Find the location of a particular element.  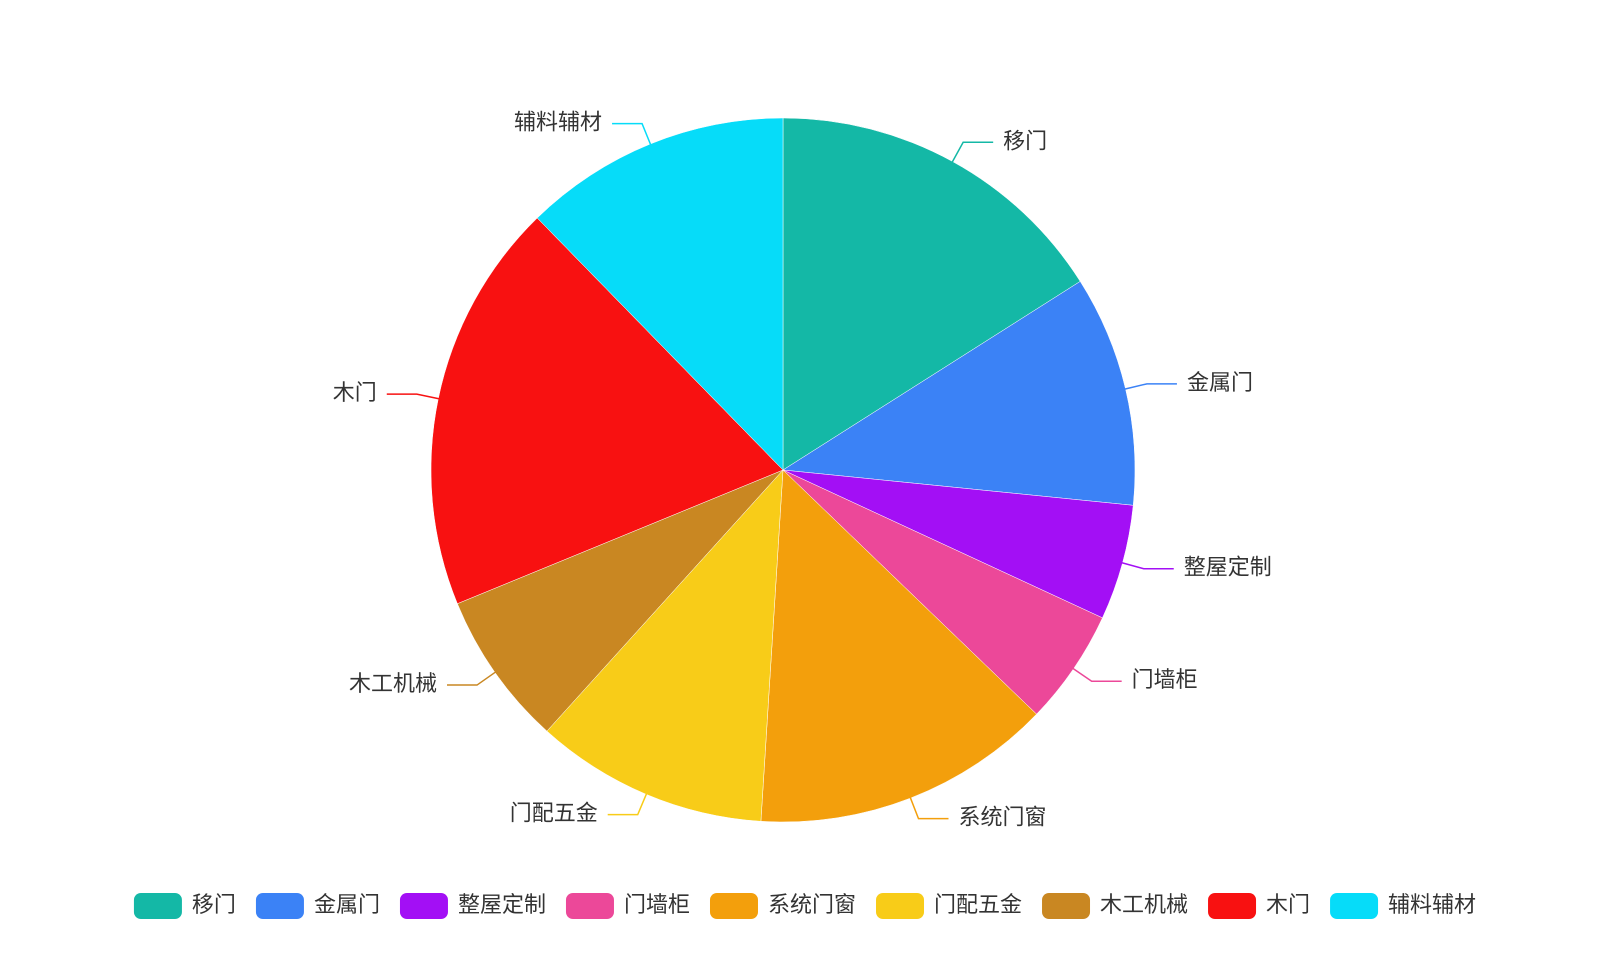

legend-label: 金属门 is located at coordinates (347, 905).